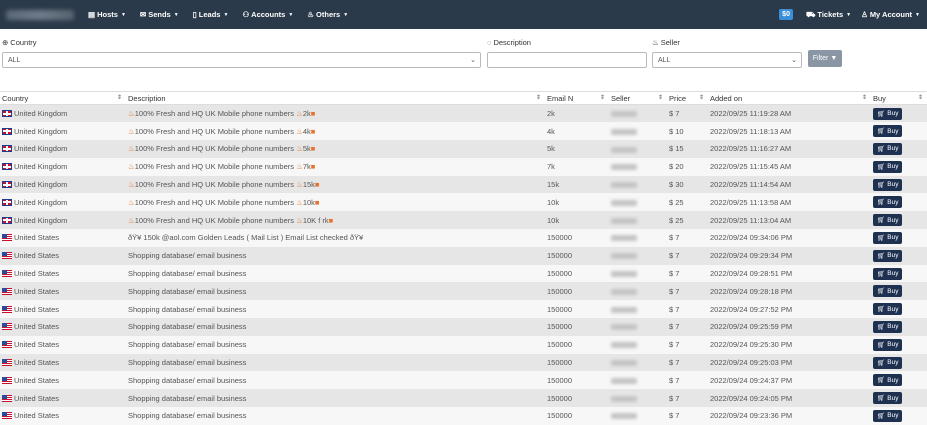 The image size is (927, 425). What do you see at coordinates (666, 42) in the screenshot?
I see `seller-filter-label: ♨ Seller` at bounding box center [666, 42].